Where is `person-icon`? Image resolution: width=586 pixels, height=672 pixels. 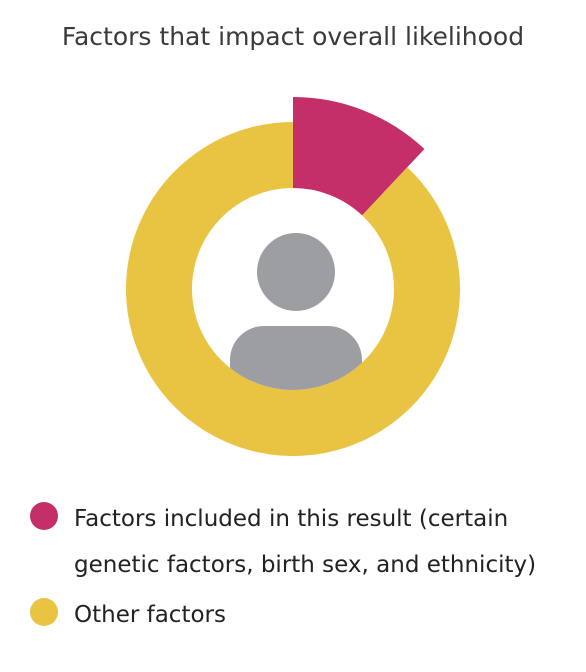
person-icon is located at coordinates (296, 311).